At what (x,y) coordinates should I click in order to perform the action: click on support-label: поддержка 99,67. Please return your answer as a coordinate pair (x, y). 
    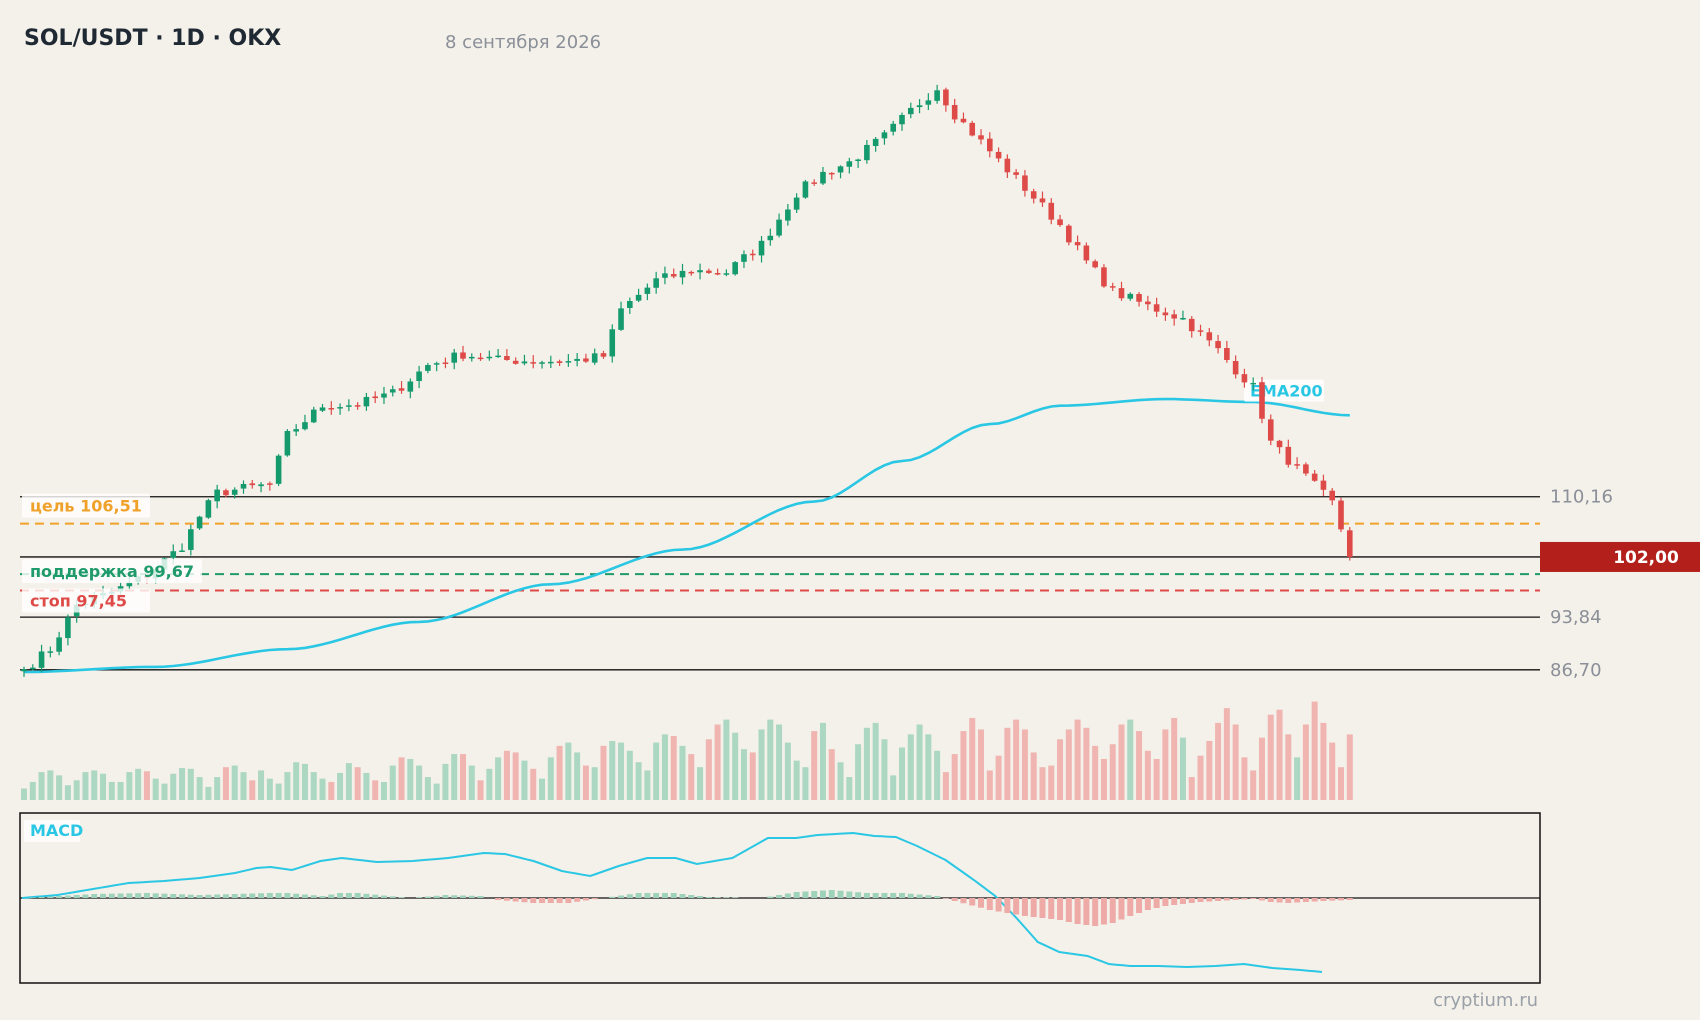
    Looking at the image, I should click on (112, 571).